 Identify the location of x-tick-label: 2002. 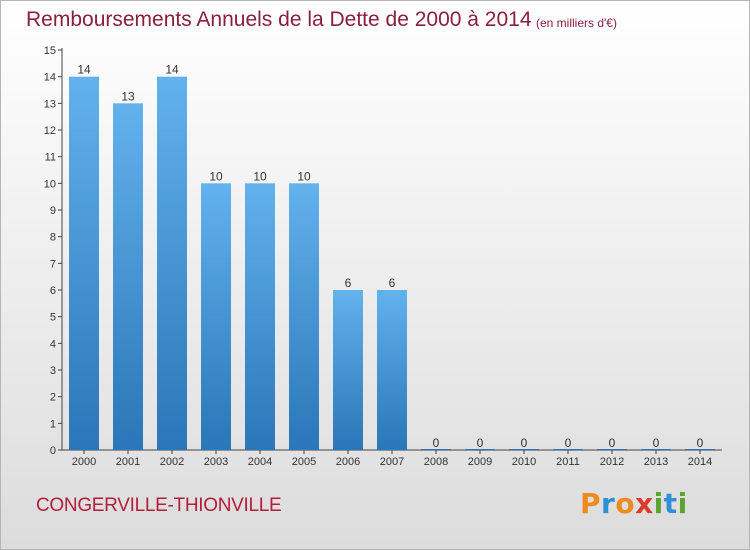
(172, 462).